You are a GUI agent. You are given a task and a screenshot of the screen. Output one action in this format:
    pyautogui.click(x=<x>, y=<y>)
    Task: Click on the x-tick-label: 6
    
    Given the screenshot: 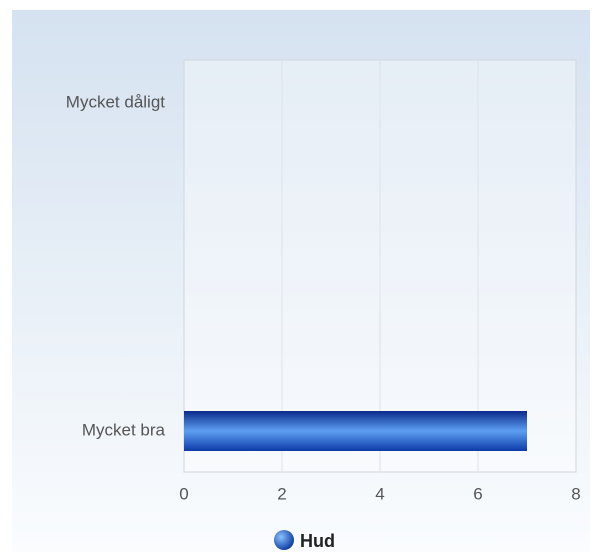 What is the action you would take?
    pyautogui.click(x=477, y=493)
    